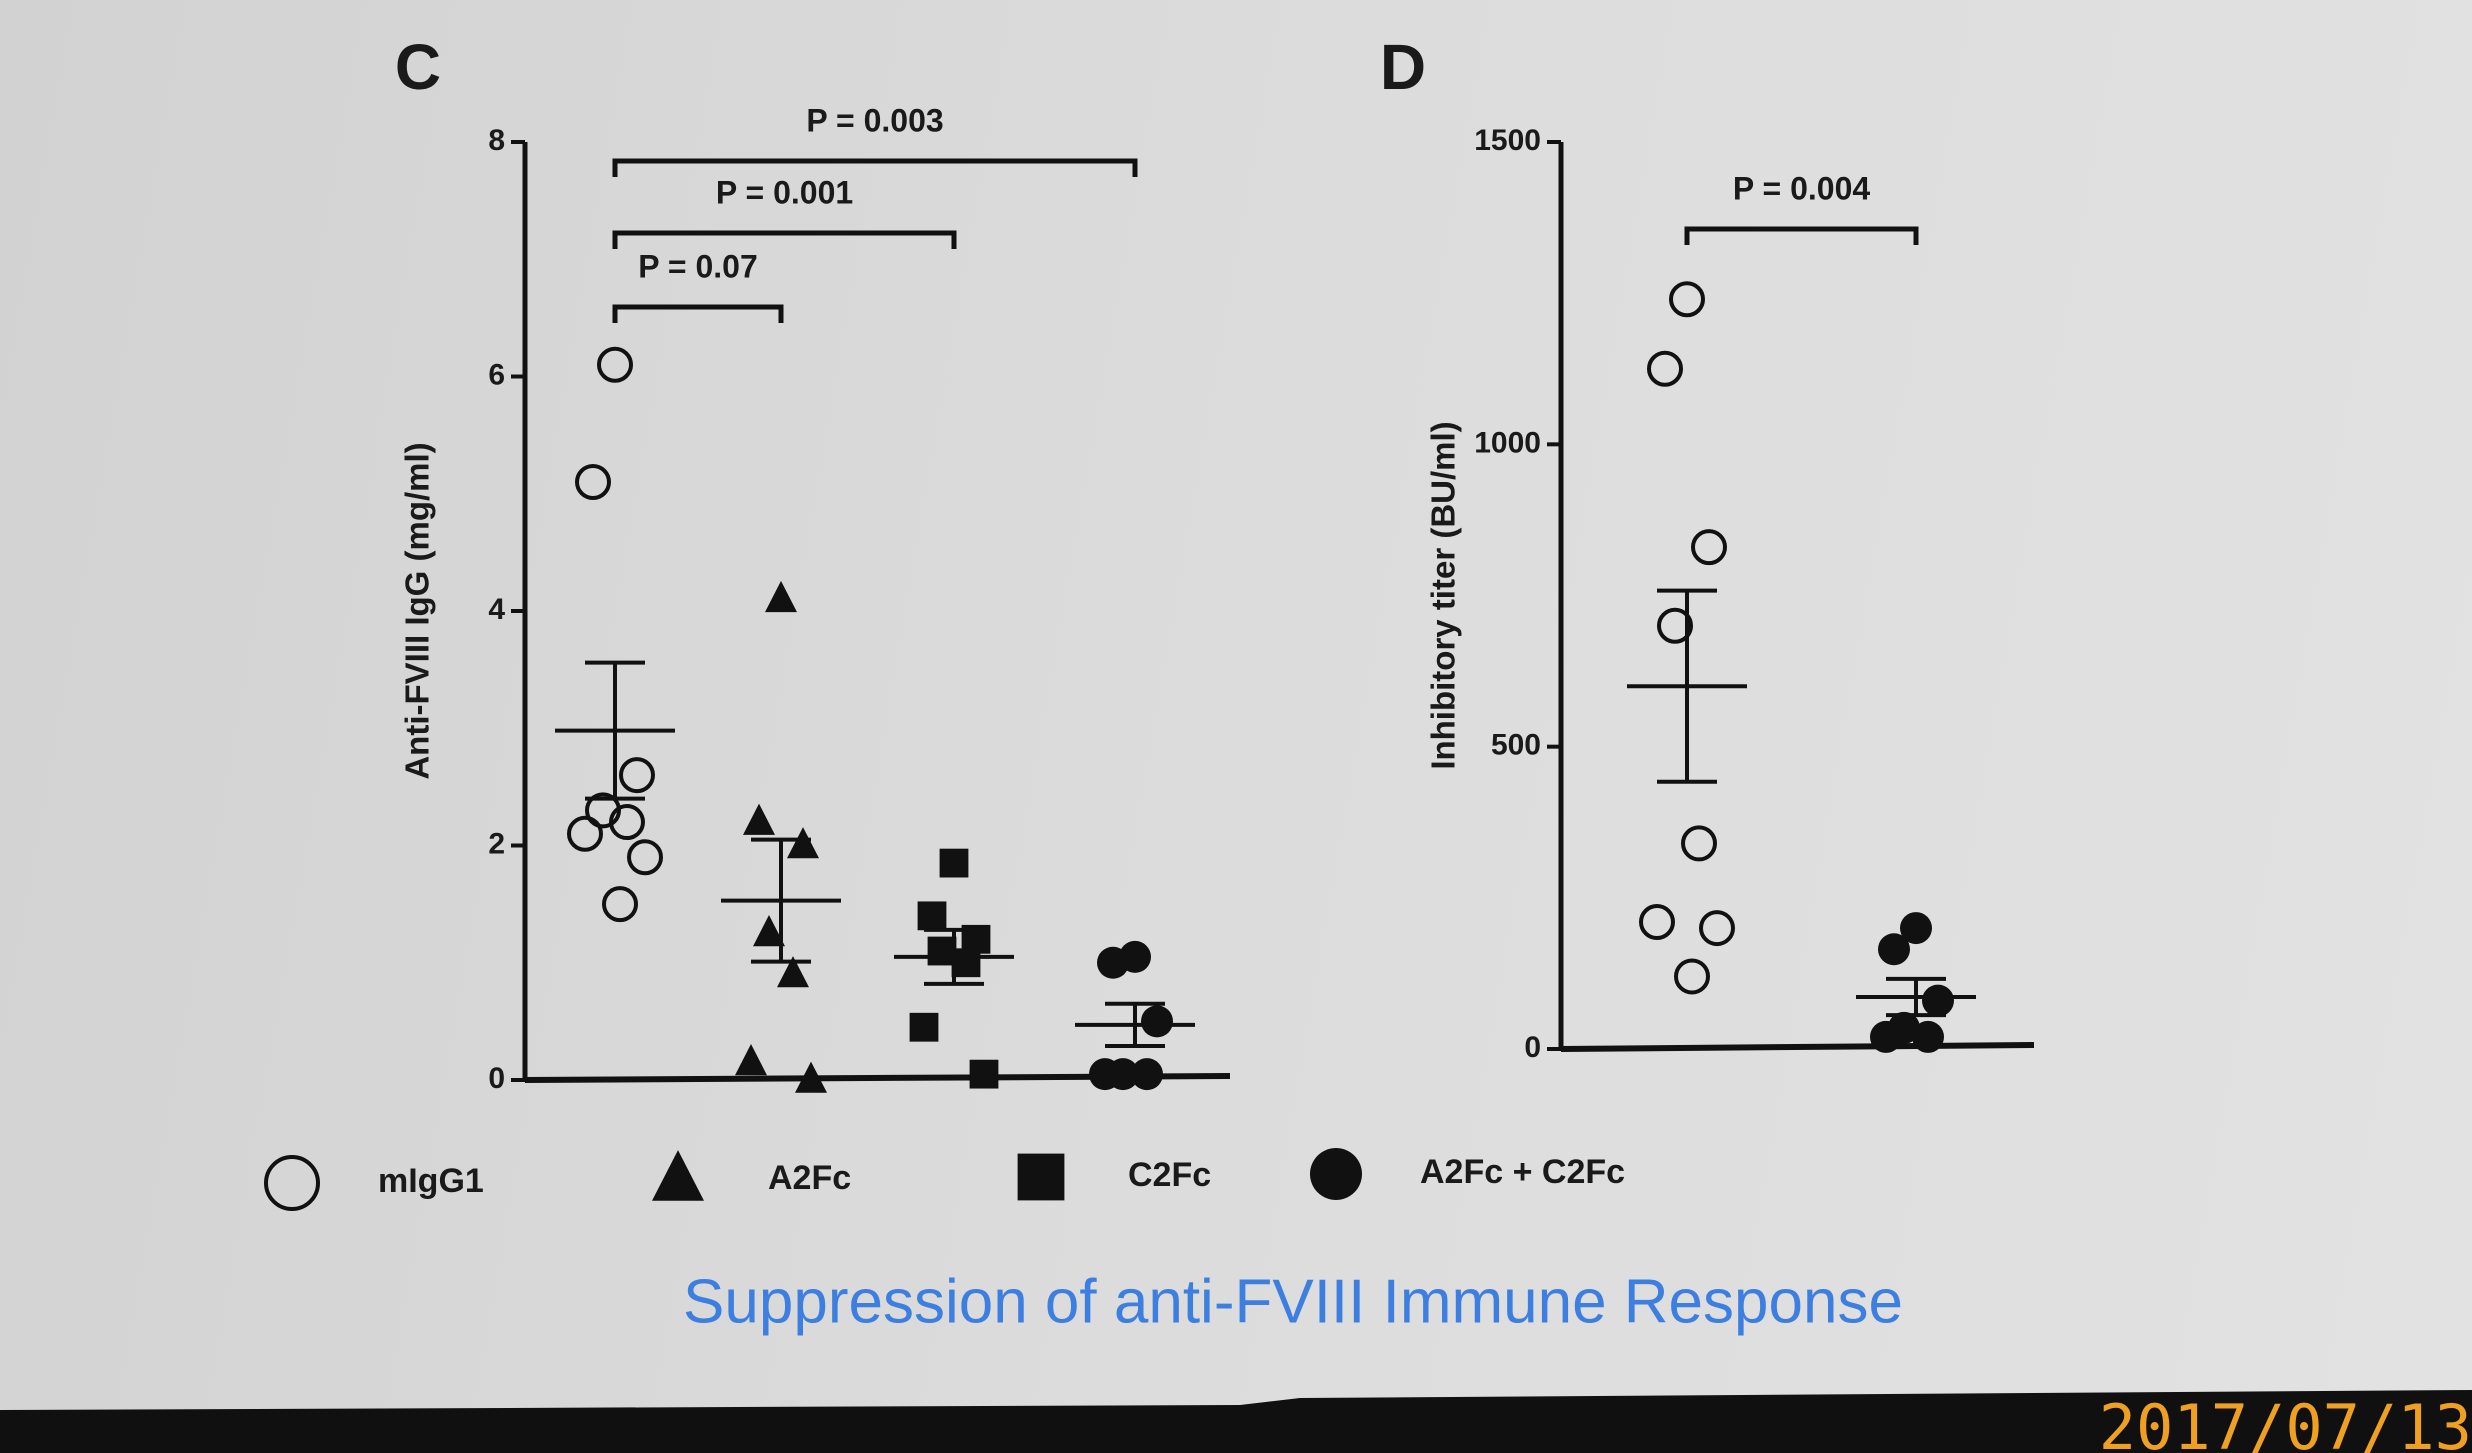 The height and width of the screenshot is (1453, 2472). I want to click on y-tick-label: 4, so click(496, 609).